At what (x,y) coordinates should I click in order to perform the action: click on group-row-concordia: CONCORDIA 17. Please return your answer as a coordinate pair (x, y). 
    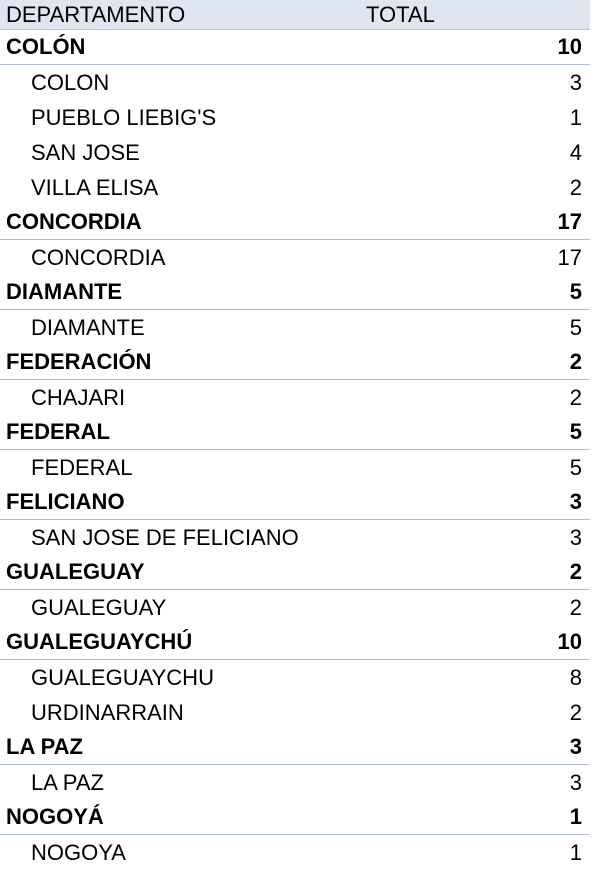
    Looking at the image, I should click on (295, 222).